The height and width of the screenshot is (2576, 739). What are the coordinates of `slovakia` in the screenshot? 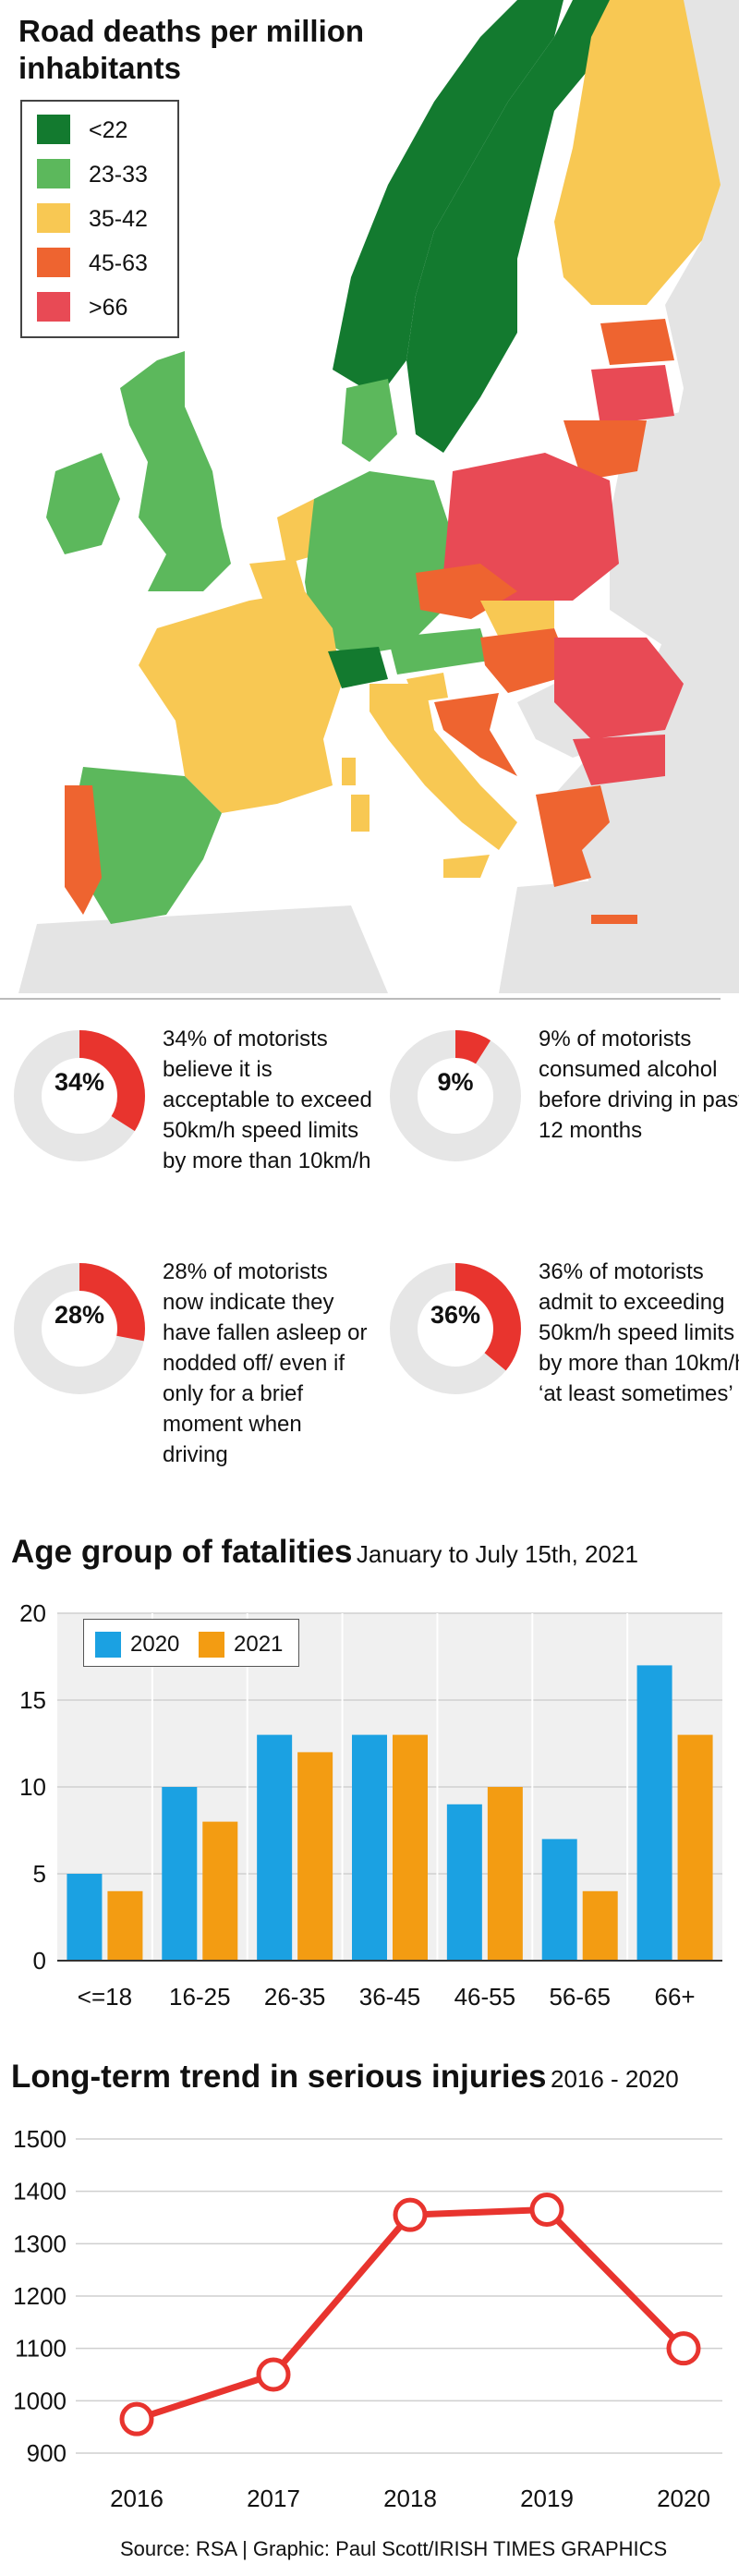 It's located at (517, 619).